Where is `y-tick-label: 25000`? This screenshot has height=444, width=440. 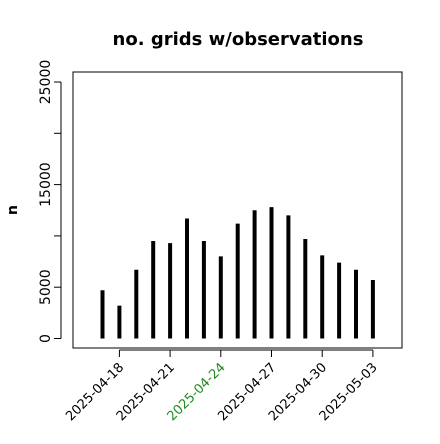 y-tick-label: 25000 is located at coordinates (46, 82).